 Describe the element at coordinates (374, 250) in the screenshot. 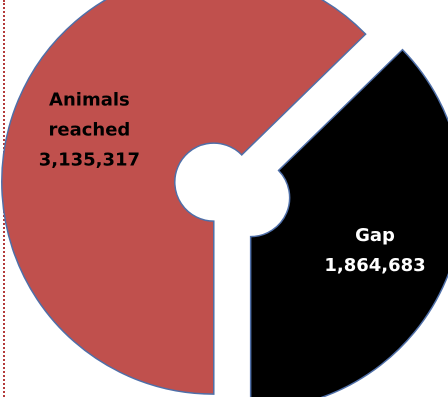

I see `slice-label-gap: Gap 1,864,683` at that location.